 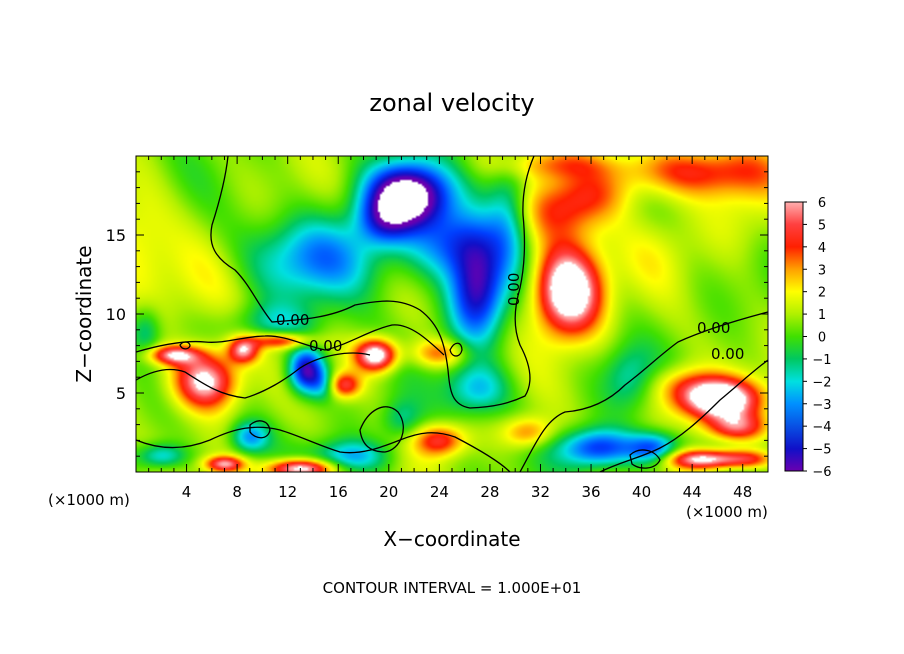 What do you see at coordinates (821, 405) in the screenshot?
I see `colorbar-tick-label: −3` at bounding box center [821, 405].